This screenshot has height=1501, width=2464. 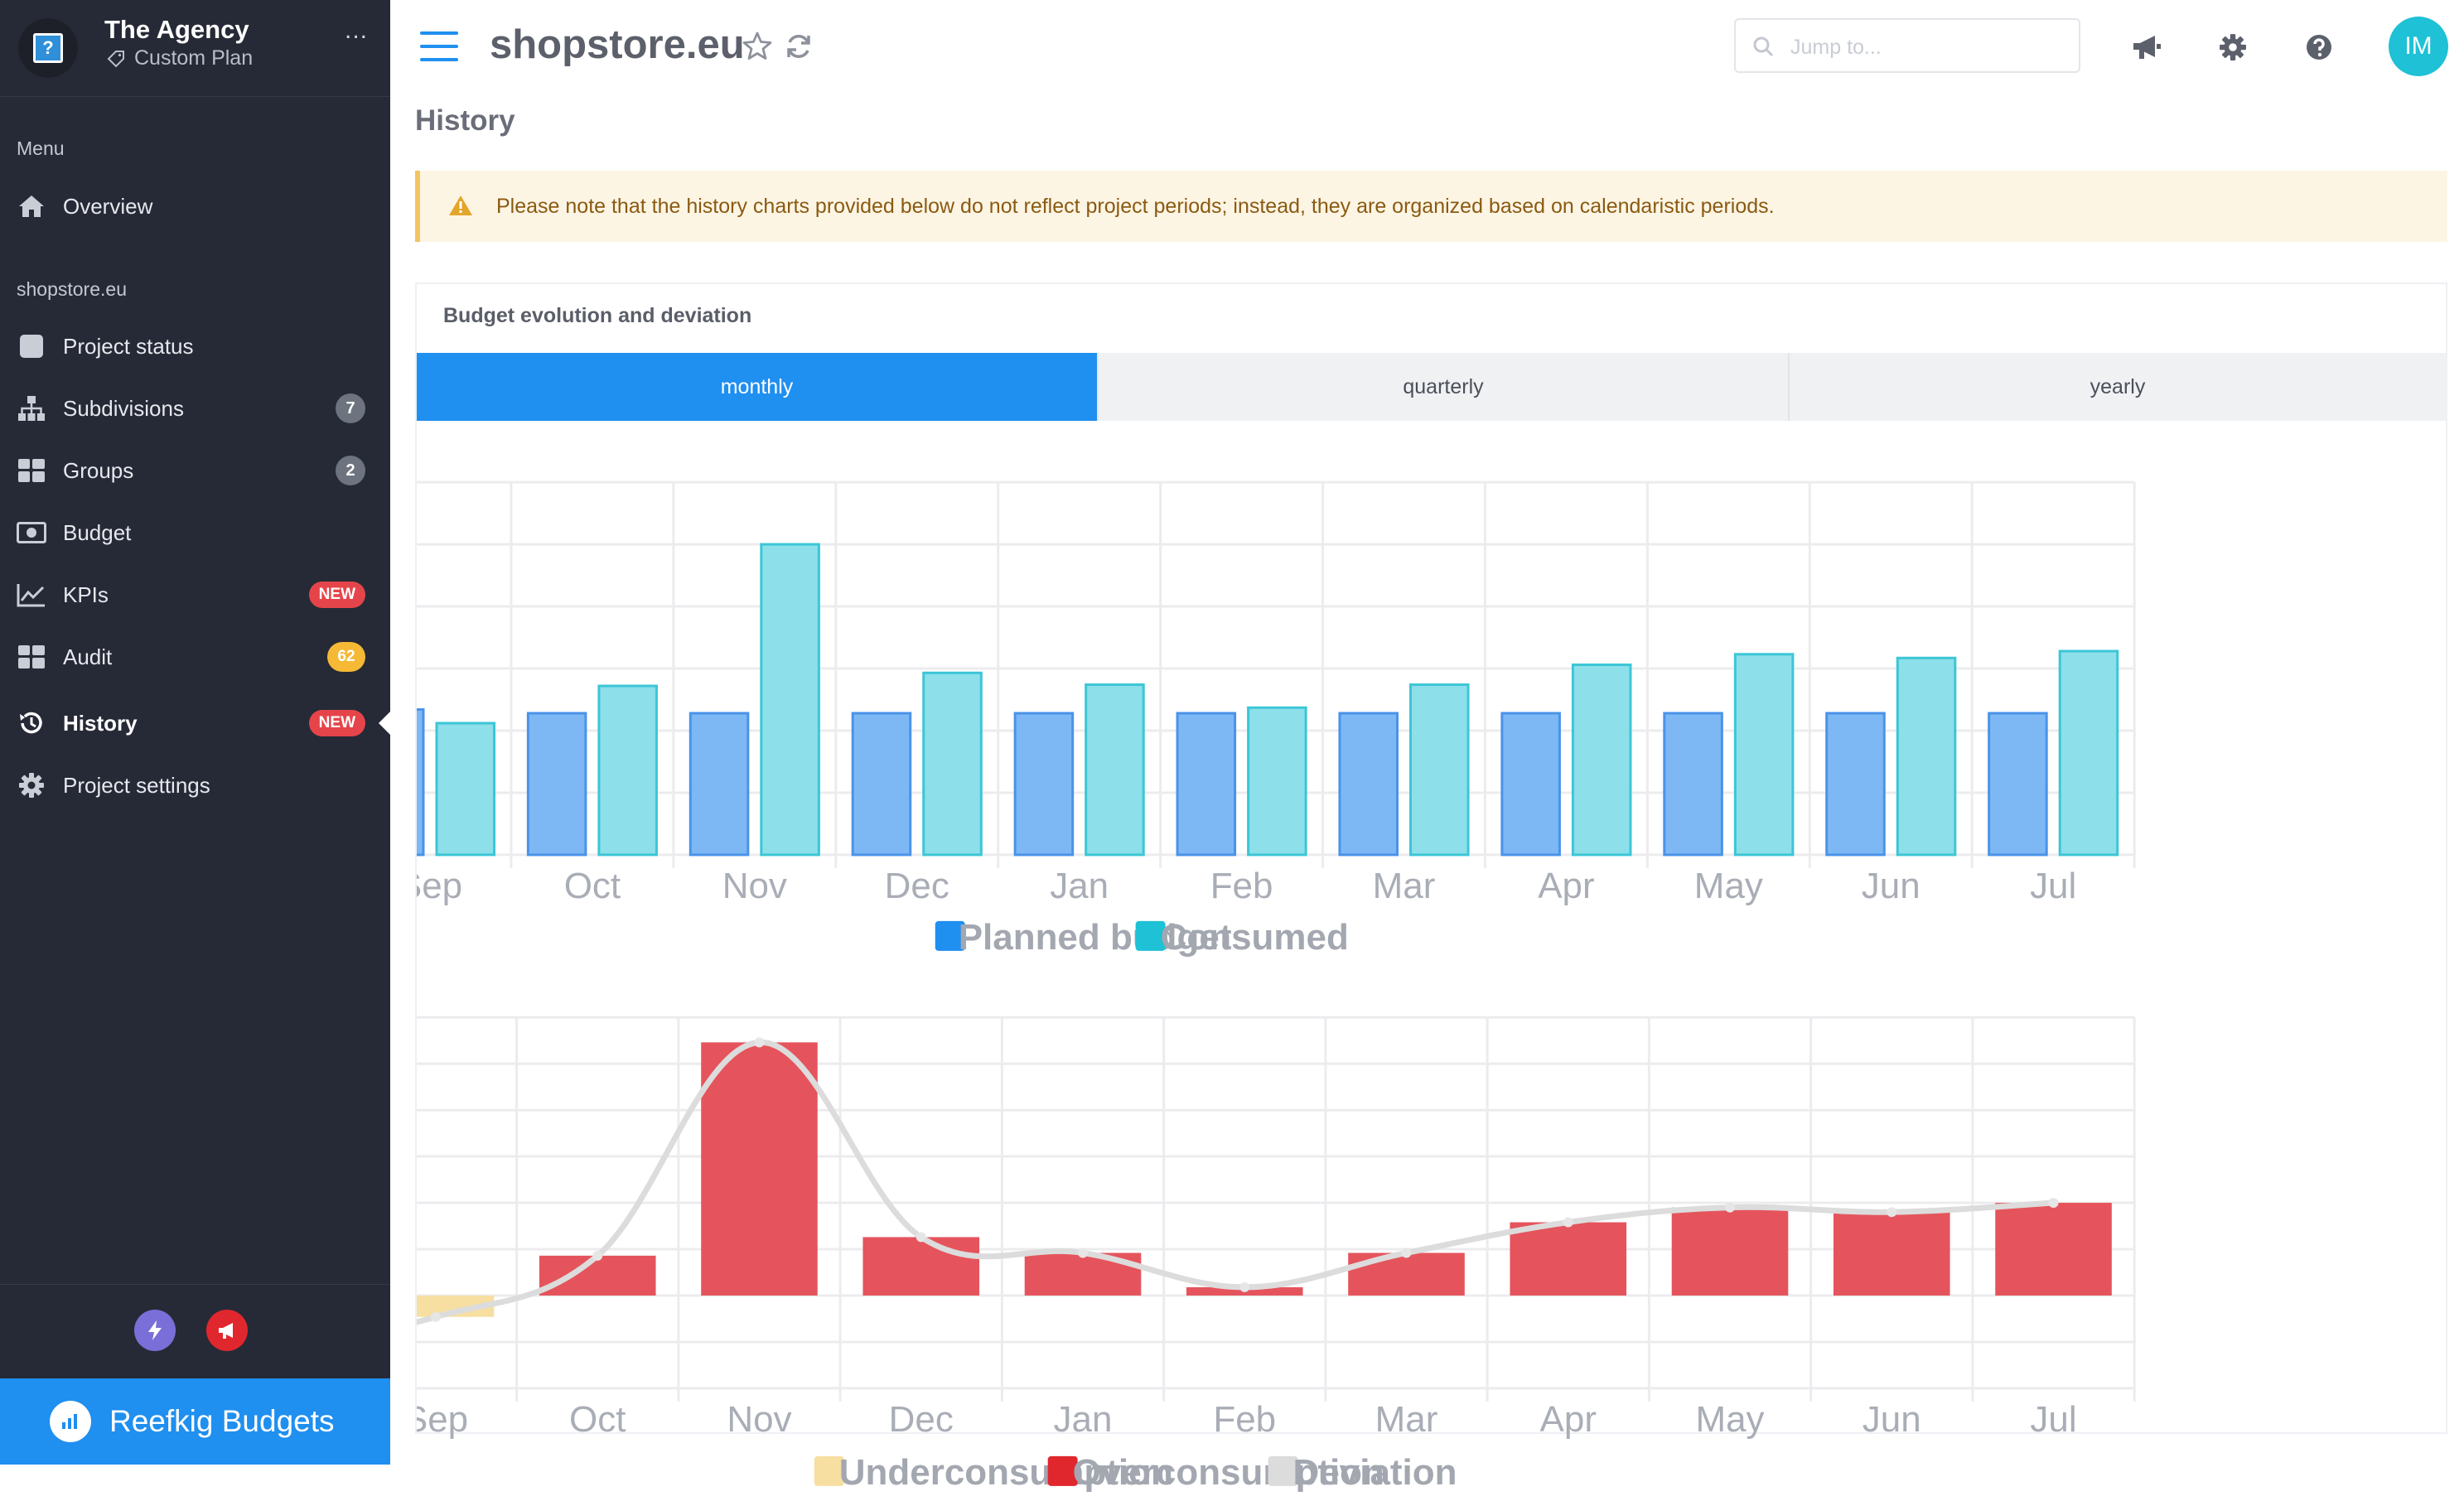 I want to click on product-bar: Reefkig Budgets, so click(x=195, y=1421).